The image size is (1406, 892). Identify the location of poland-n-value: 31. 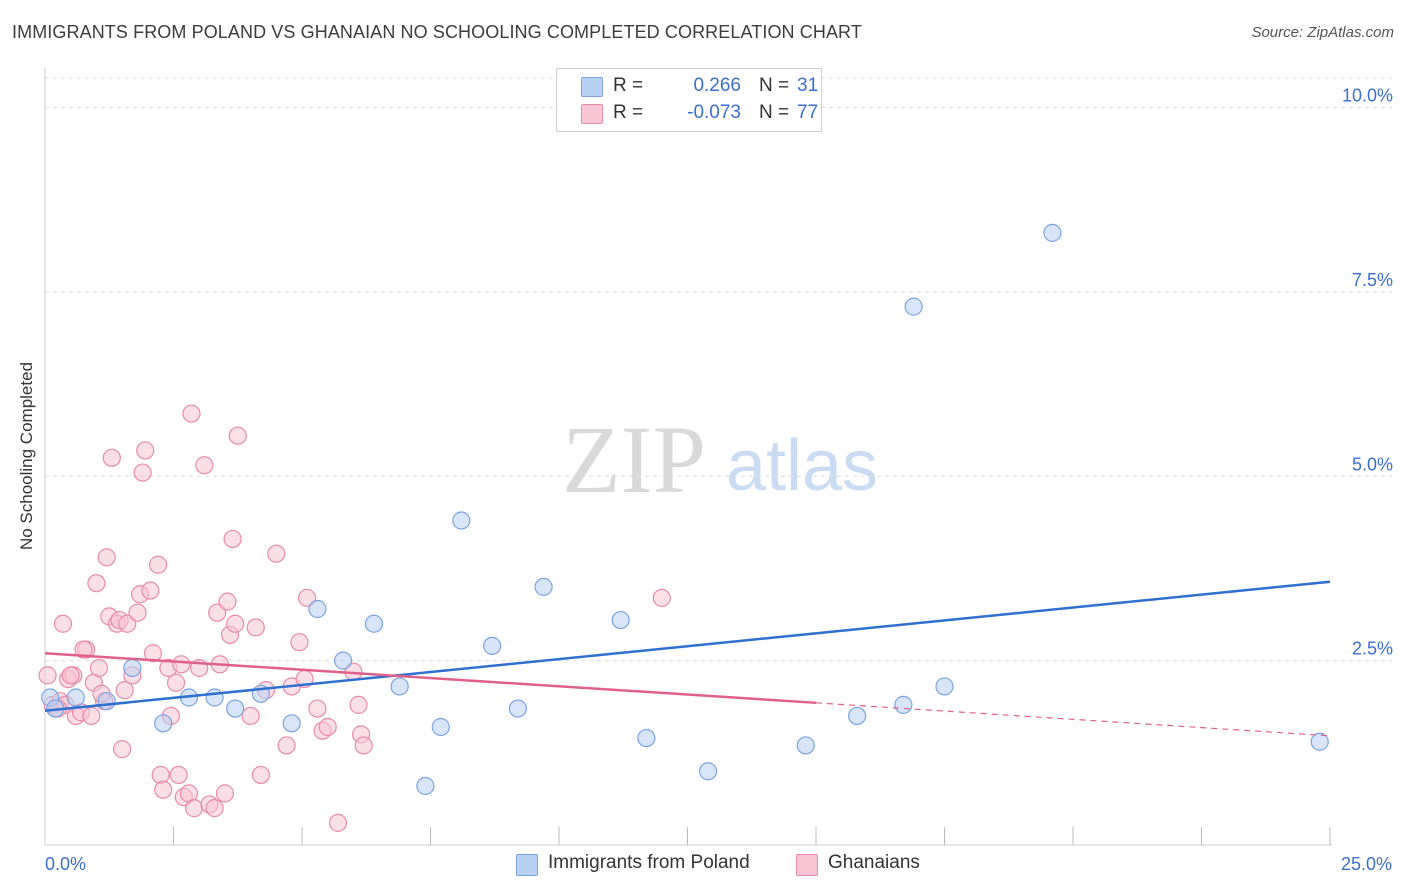
(808, 85).